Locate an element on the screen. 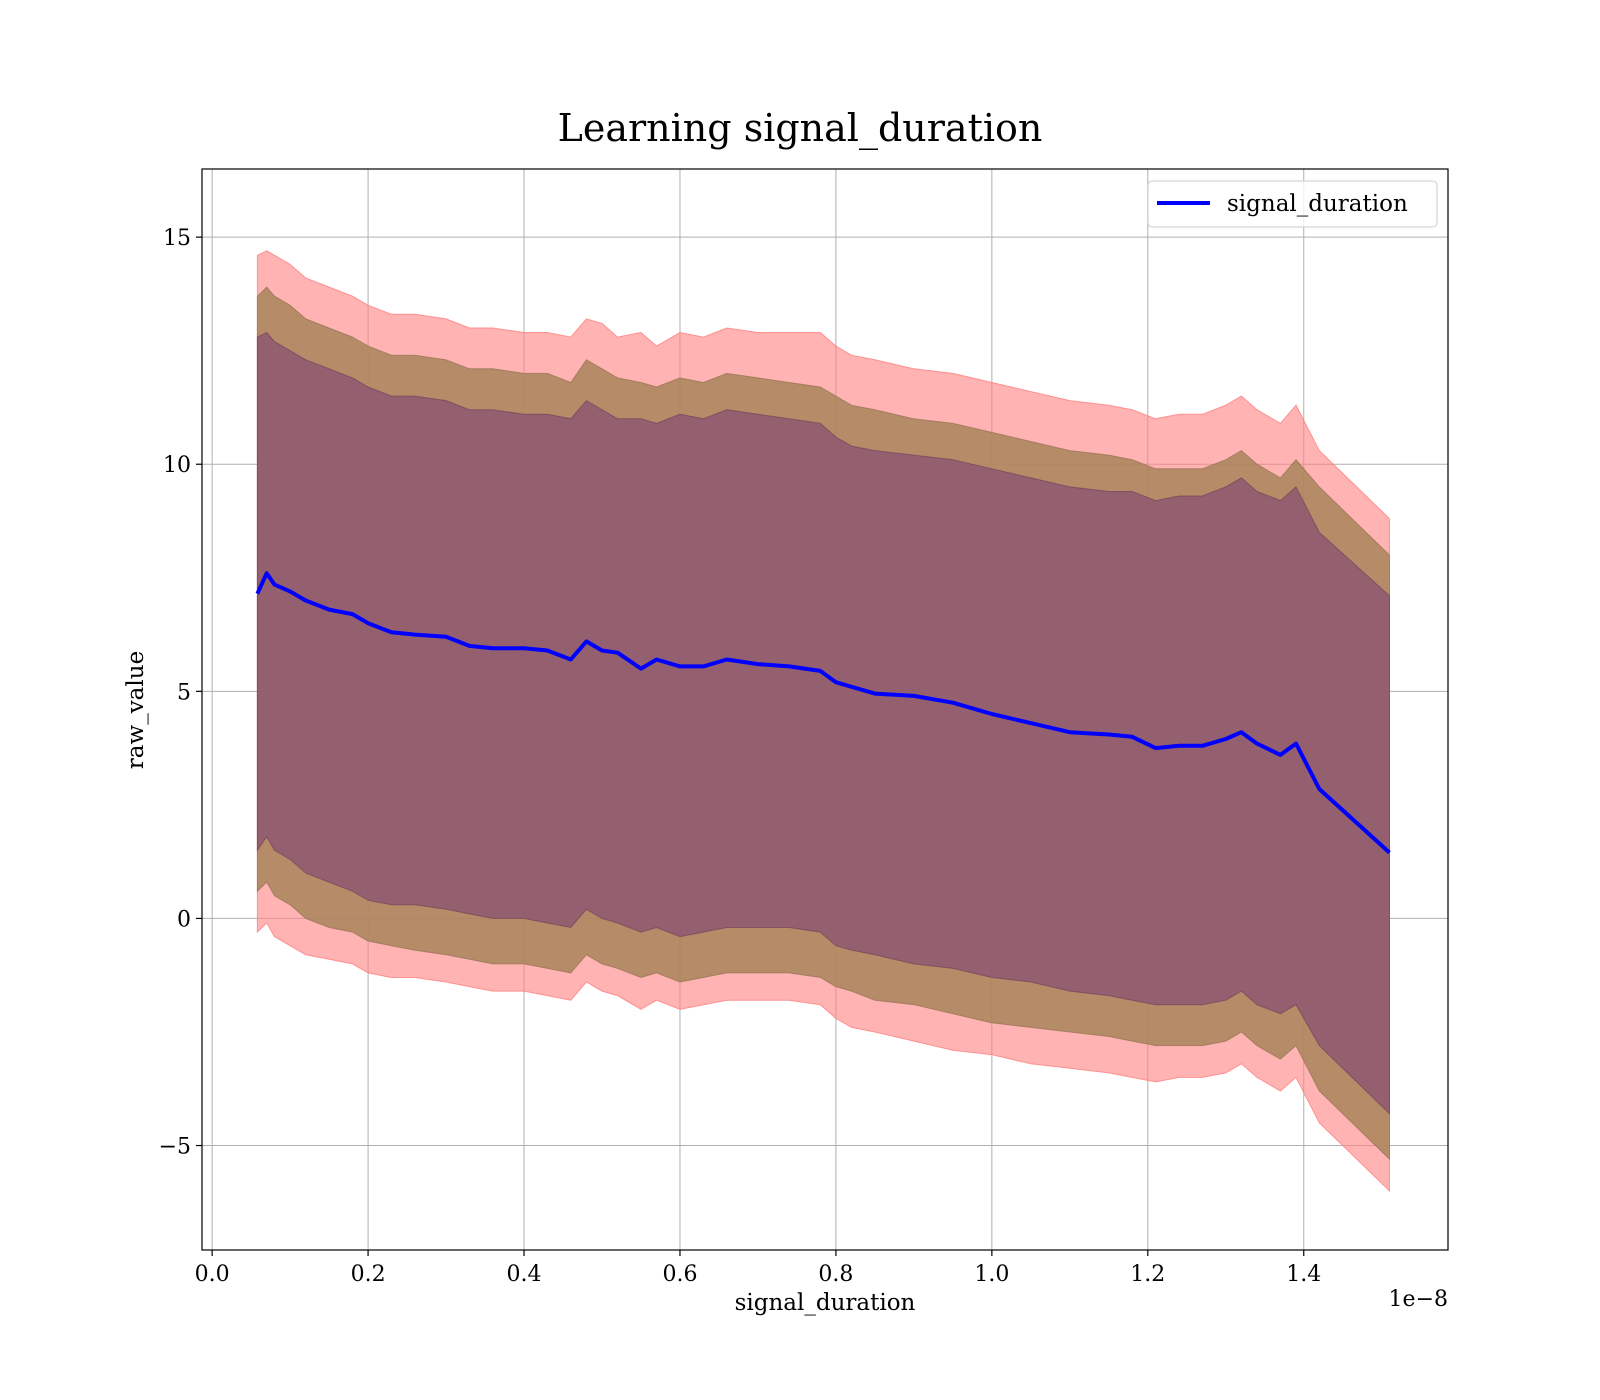 This screenshot has width=1600, height=1400. y-axis-label: raw_value is located at coordinates (136, 710).